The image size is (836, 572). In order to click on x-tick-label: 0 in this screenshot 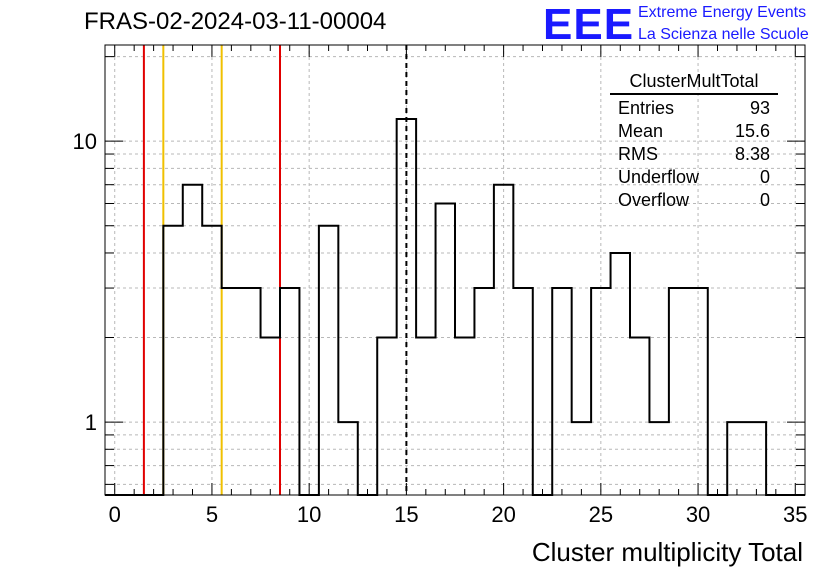, I will do `click(115, 514)`.